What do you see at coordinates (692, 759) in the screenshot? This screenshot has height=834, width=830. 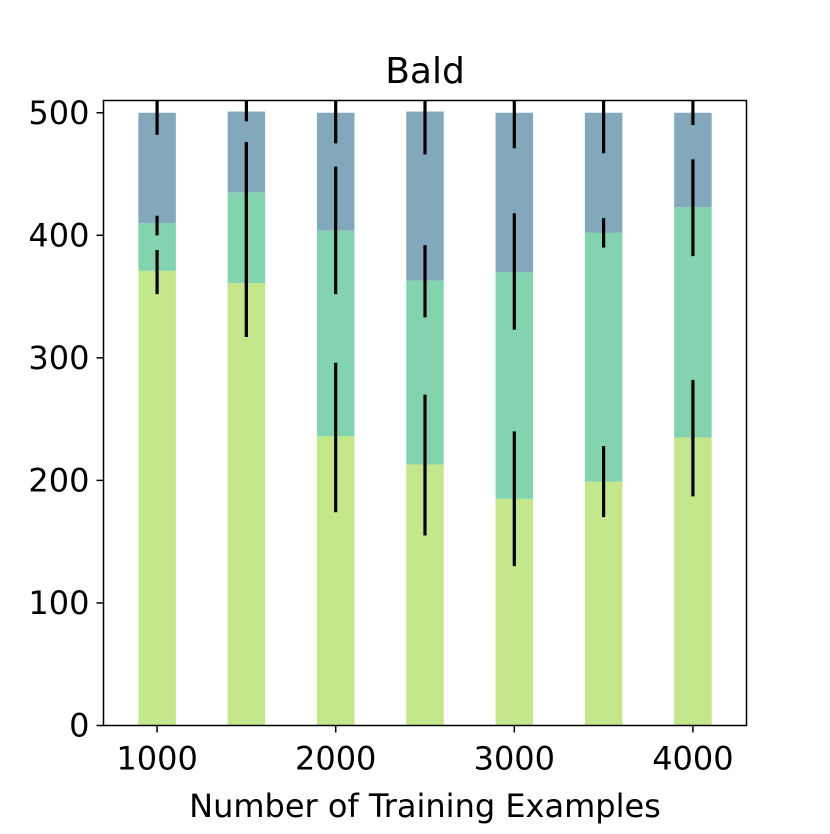 I see `x-tick-label: 4000` at bounding box center [692, 759].